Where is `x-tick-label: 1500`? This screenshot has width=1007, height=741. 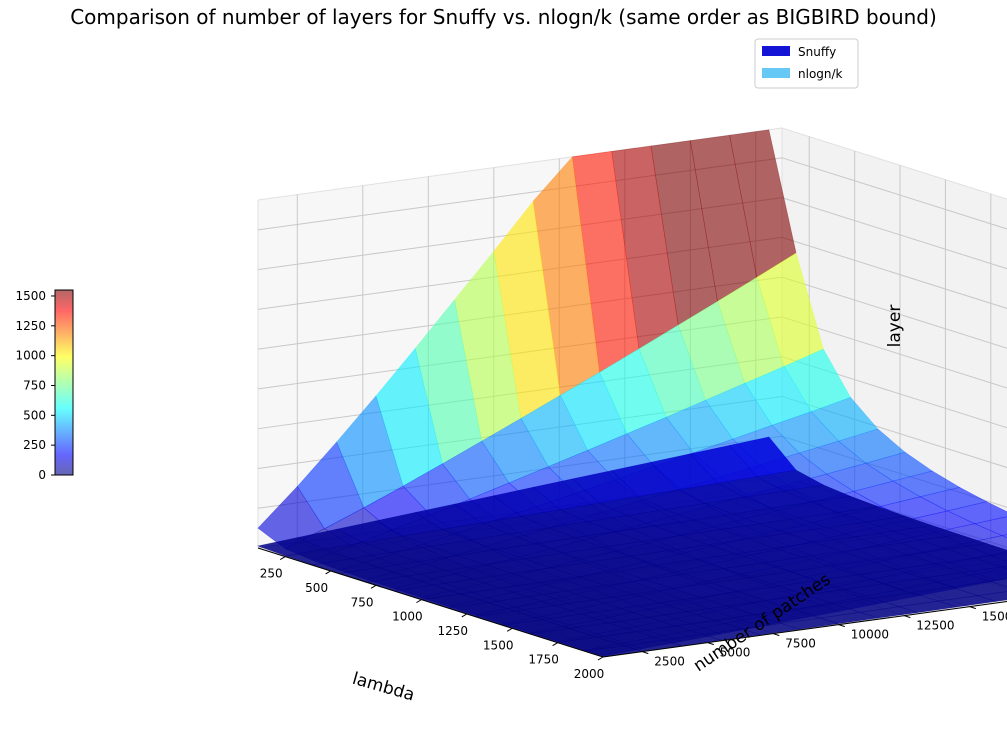
x-tick-label: 1500 is located at coordinates (498, 645).